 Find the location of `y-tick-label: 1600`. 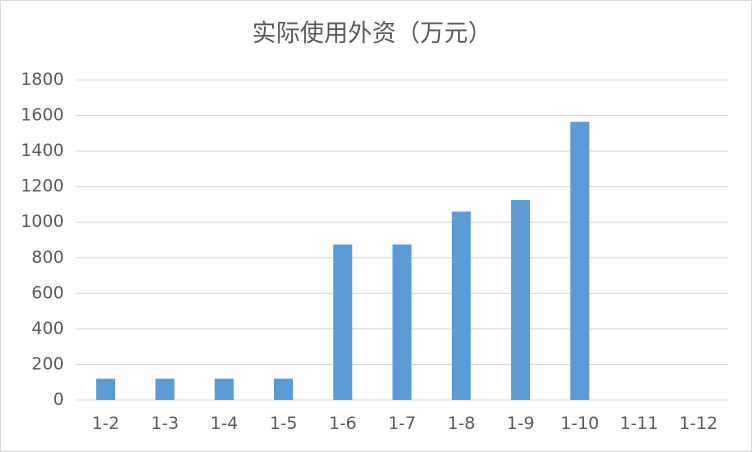

y-tick-label: 1600 is located at coordinates (42, 116).